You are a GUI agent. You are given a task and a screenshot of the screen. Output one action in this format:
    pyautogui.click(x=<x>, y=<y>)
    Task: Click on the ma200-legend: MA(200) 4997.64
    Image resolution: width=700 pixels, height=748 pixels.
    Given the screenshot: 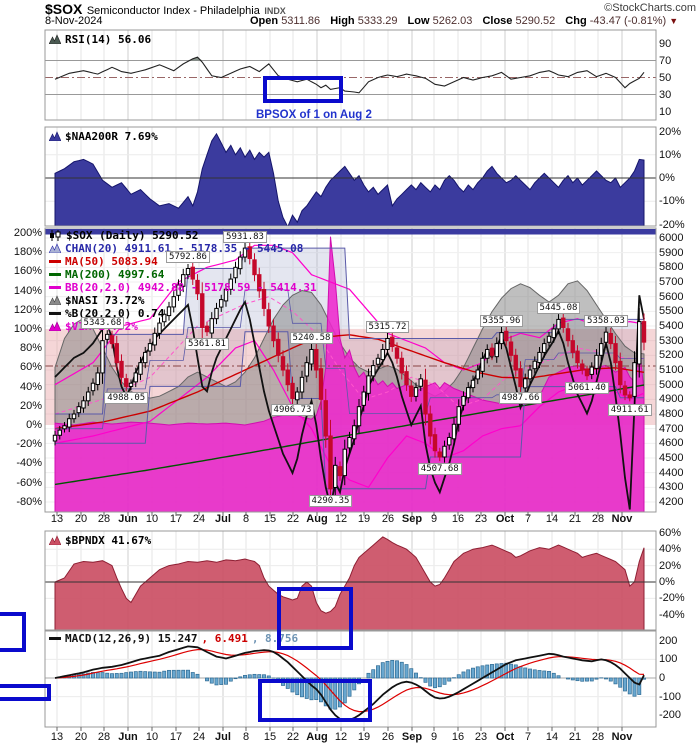 What is the action you would take?
    pyautogui.click(x=106, y=274)
    